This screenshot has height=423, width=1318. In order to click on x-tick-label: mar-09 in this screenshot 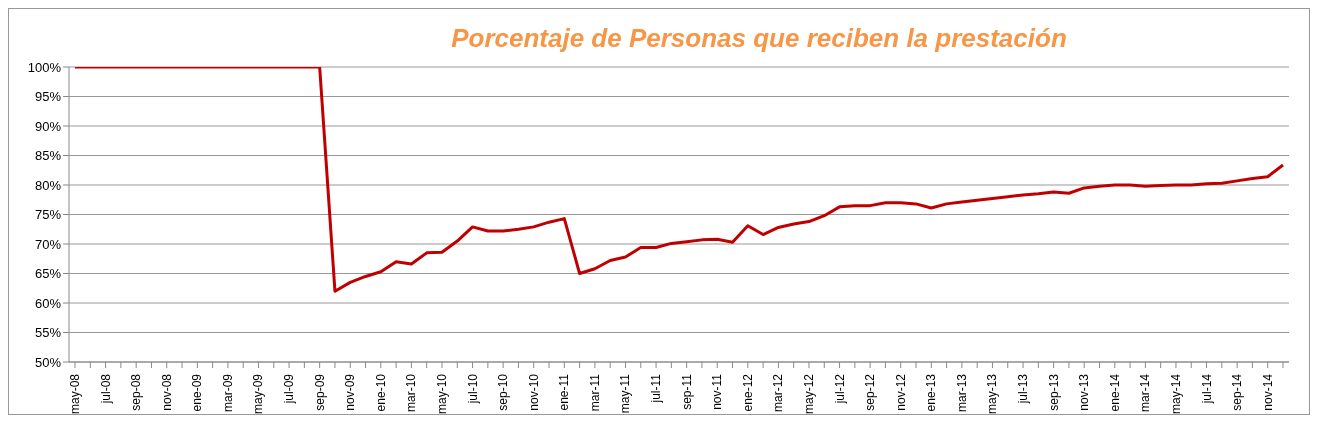, I will do `click(227, 393)`.